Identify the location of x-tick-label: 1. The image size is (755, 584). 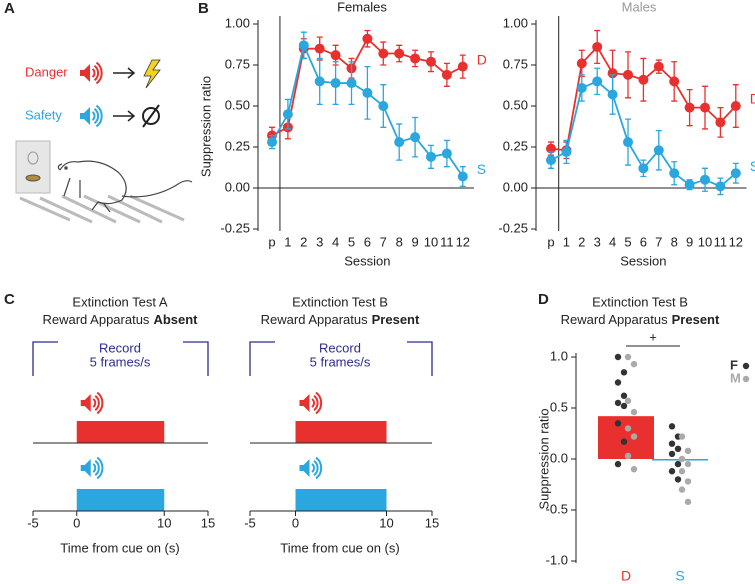
(566, 241).